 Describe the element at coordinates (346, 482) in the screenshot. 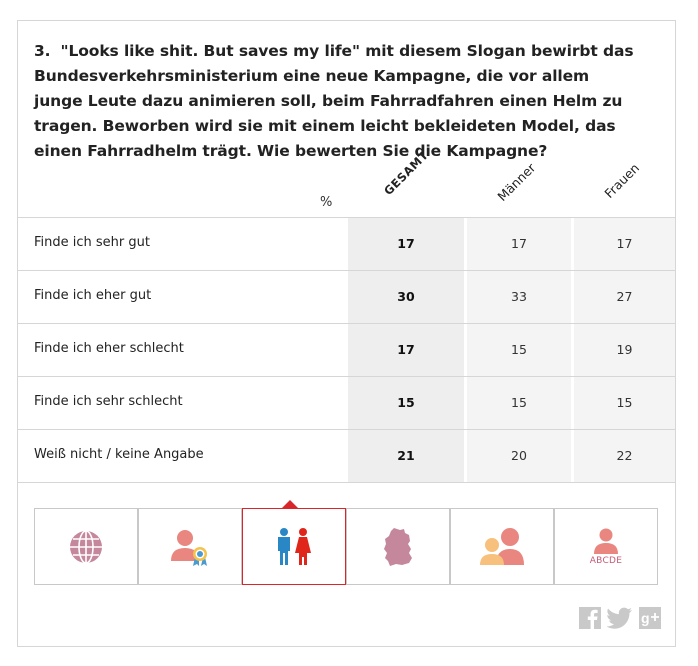

I see `table-bottom-divider` at that location.